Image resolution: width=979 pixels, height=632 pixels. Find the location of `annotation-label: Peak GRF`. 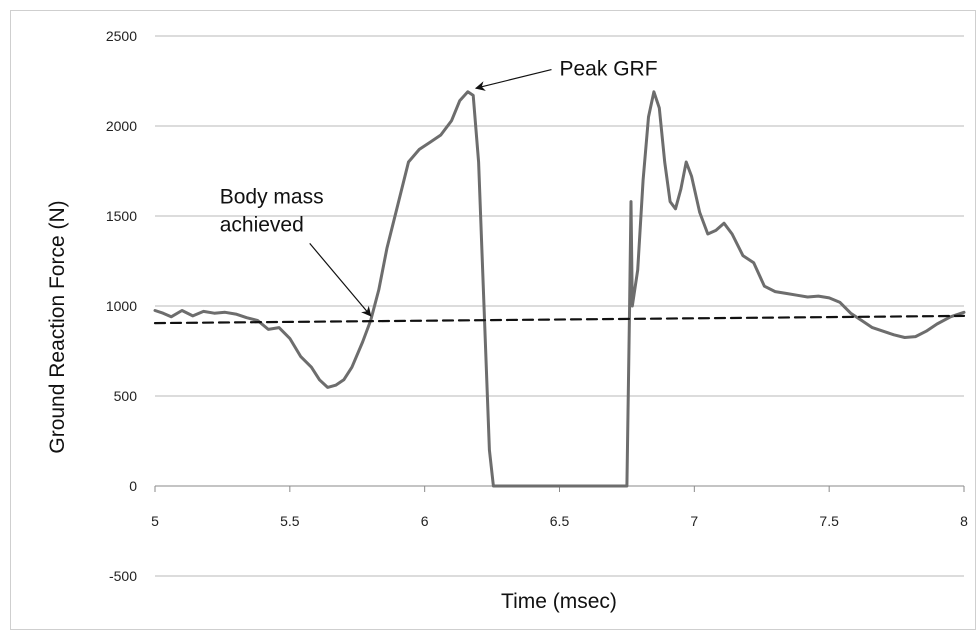

annotation-label: Peak GRF is located at coordinates (609, 69).